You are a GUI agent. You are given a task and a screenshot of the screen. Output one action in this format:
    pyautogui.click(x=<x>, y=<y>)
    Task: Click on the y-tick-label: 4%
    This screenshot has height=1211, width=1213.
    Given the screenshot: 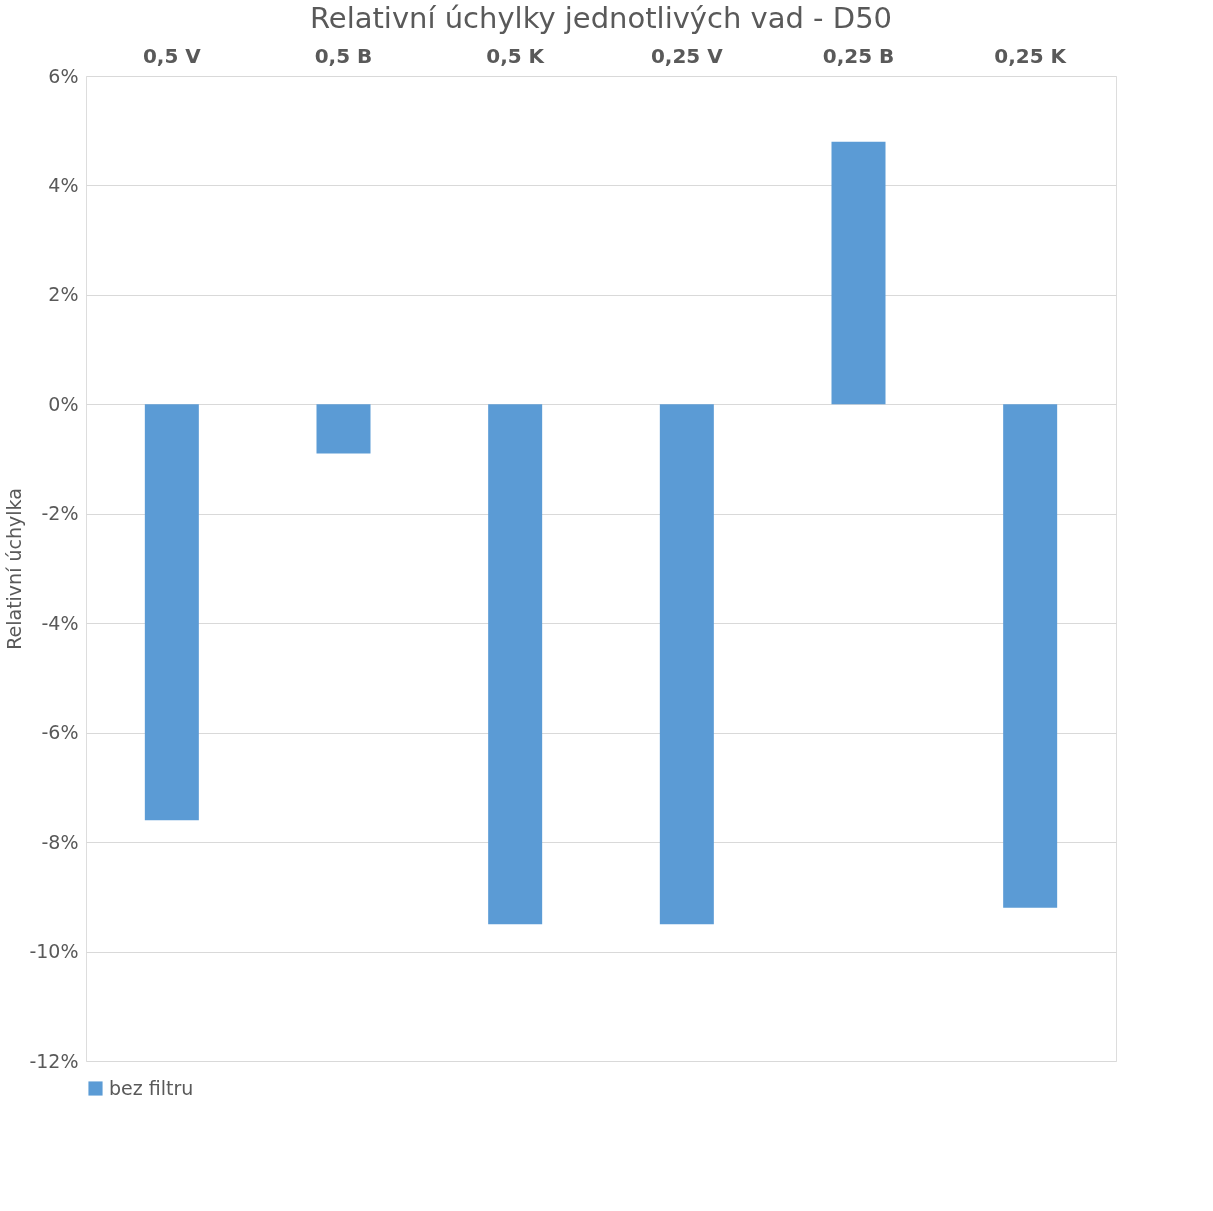 What is the action you would take?
    pyautogui.click(x=63, y=184)
    